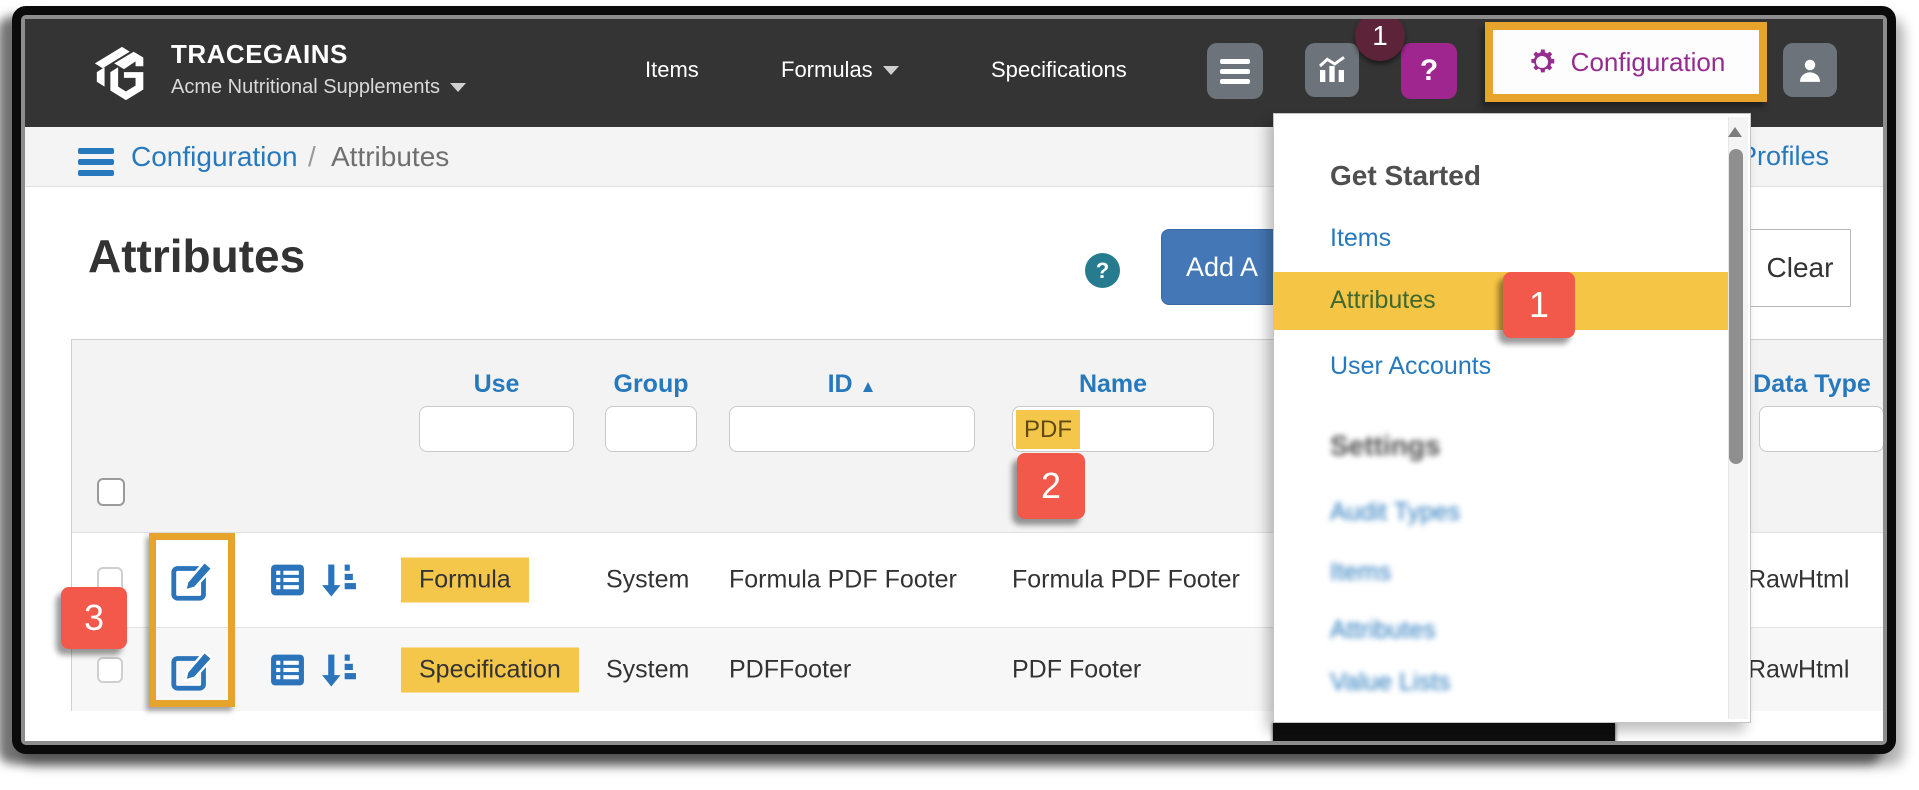 The image size is (1919, 790). I want to click on notification-badge: 1, so click(1380, 40).